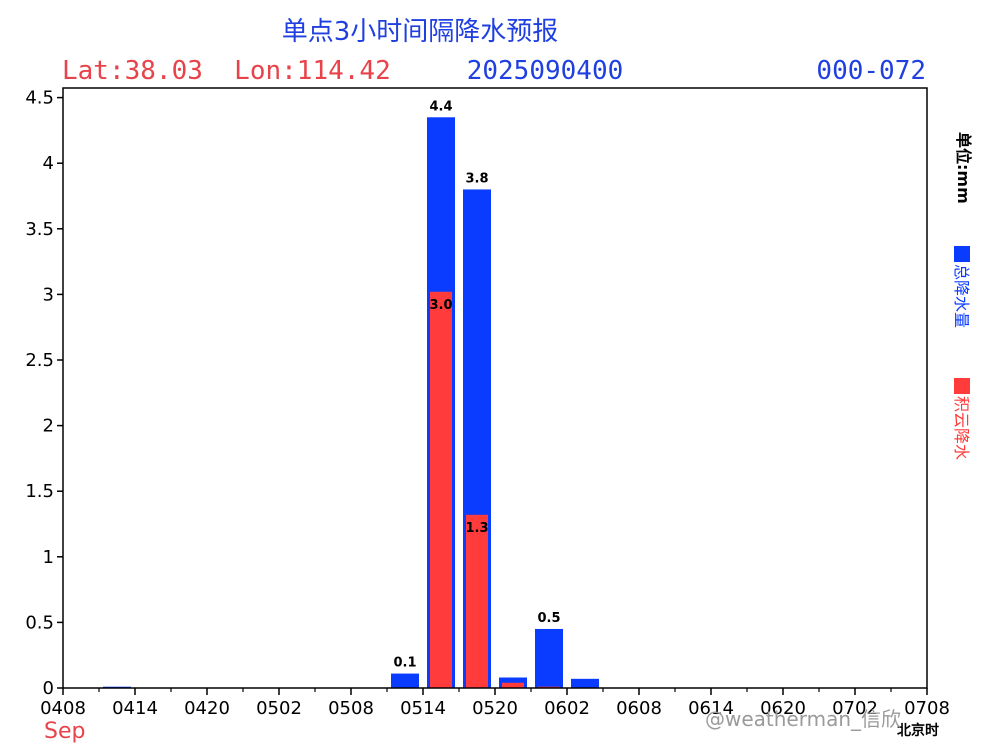  What do you see at coordinates (476, 528) in the screenshot?
I see `data-label-convective-11: 1.3` at bounding box center [476, 528].